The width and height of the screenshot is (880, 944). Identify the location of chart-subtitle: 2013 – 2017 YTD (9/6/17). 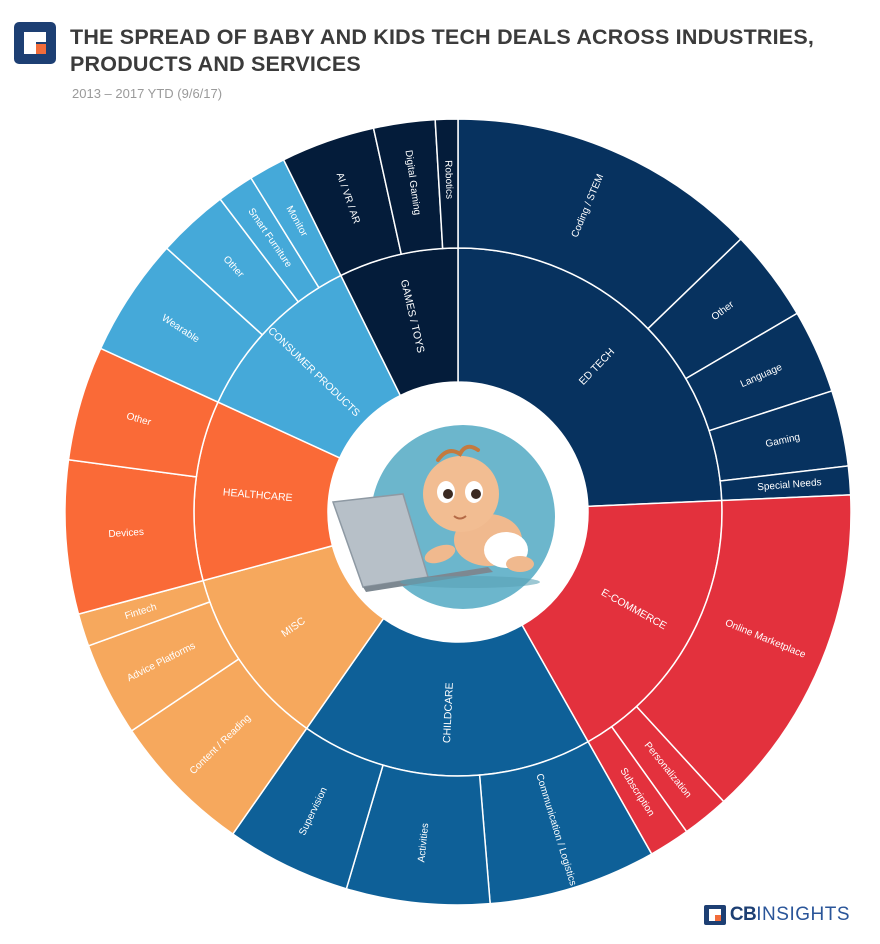
(147, 93).